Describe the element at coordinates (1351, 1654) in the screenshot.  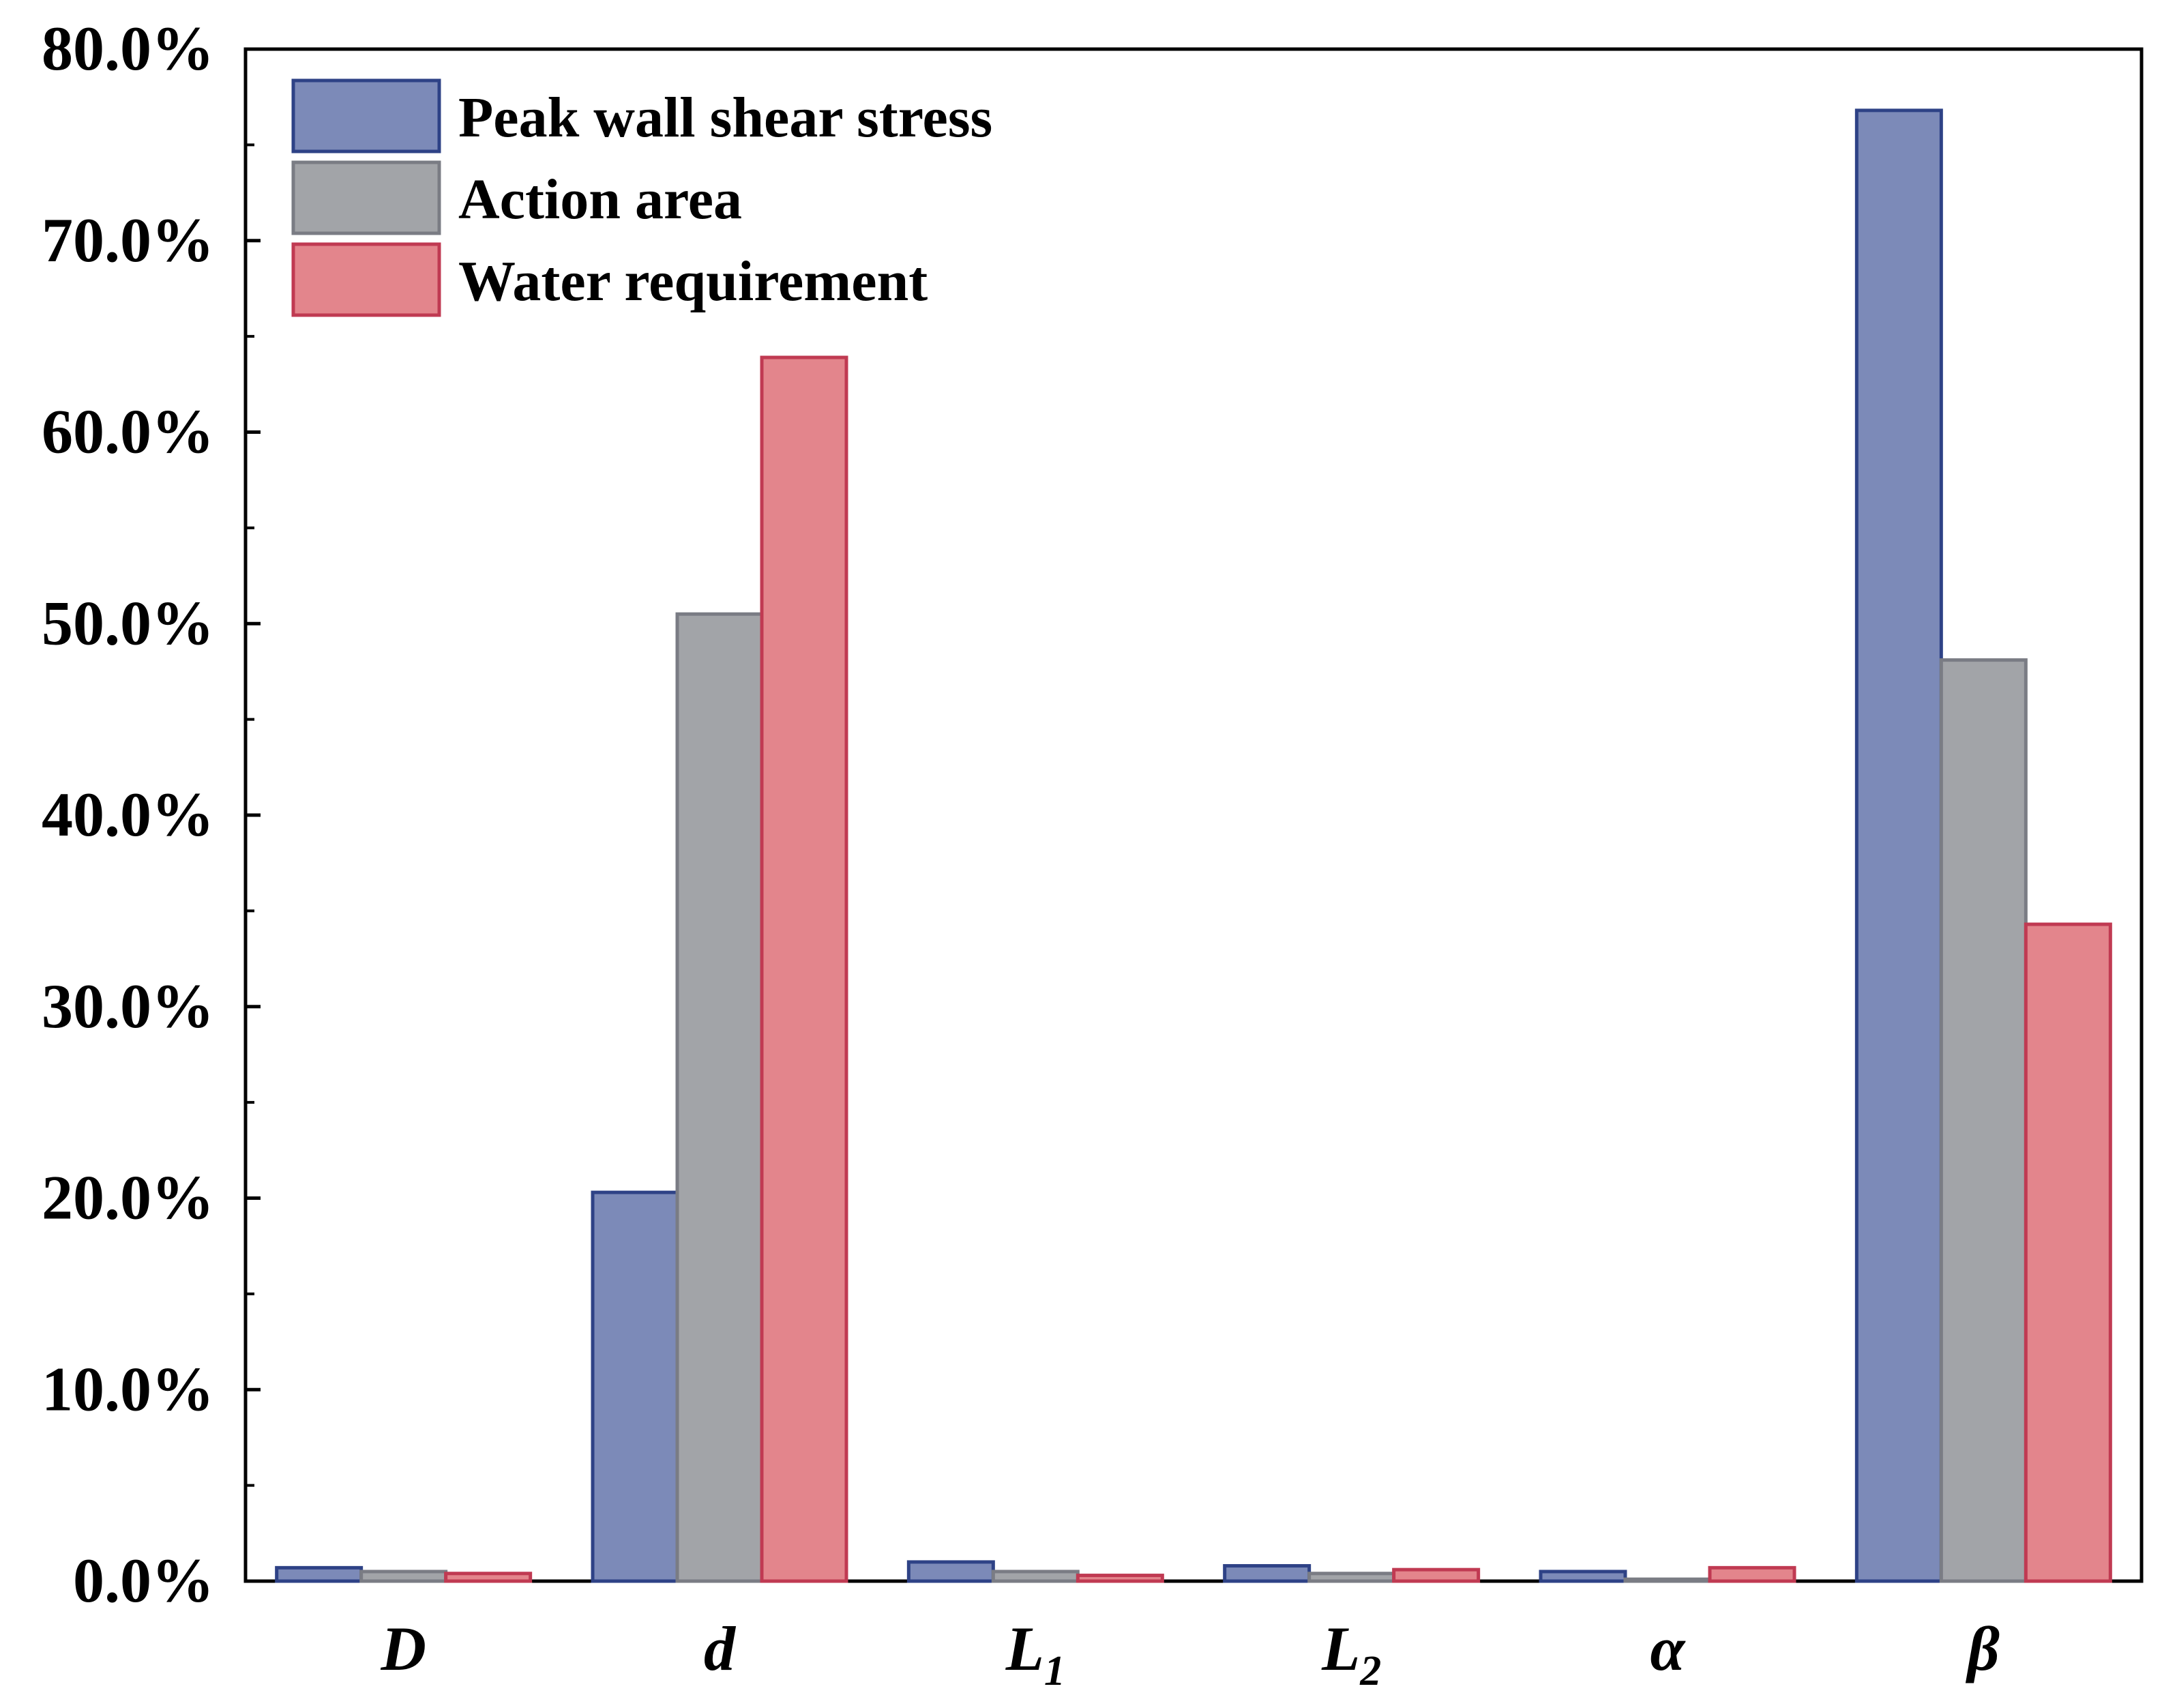
I see `x-tick-label: L2` at that location.